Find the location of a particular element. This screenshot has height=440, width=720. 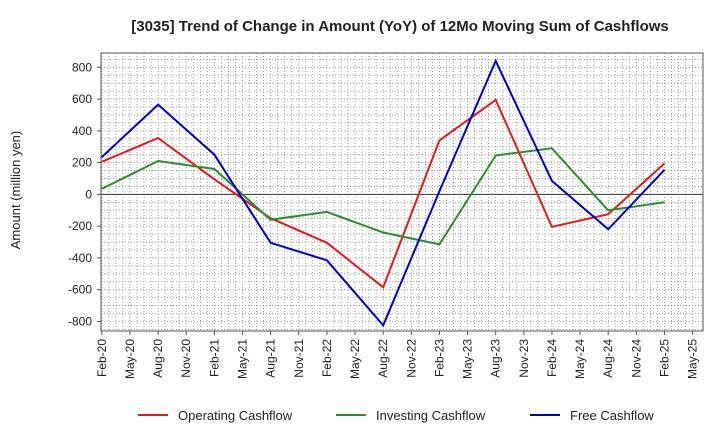

x-tick-label: Nov-21 is located at coordinates (299, 358).